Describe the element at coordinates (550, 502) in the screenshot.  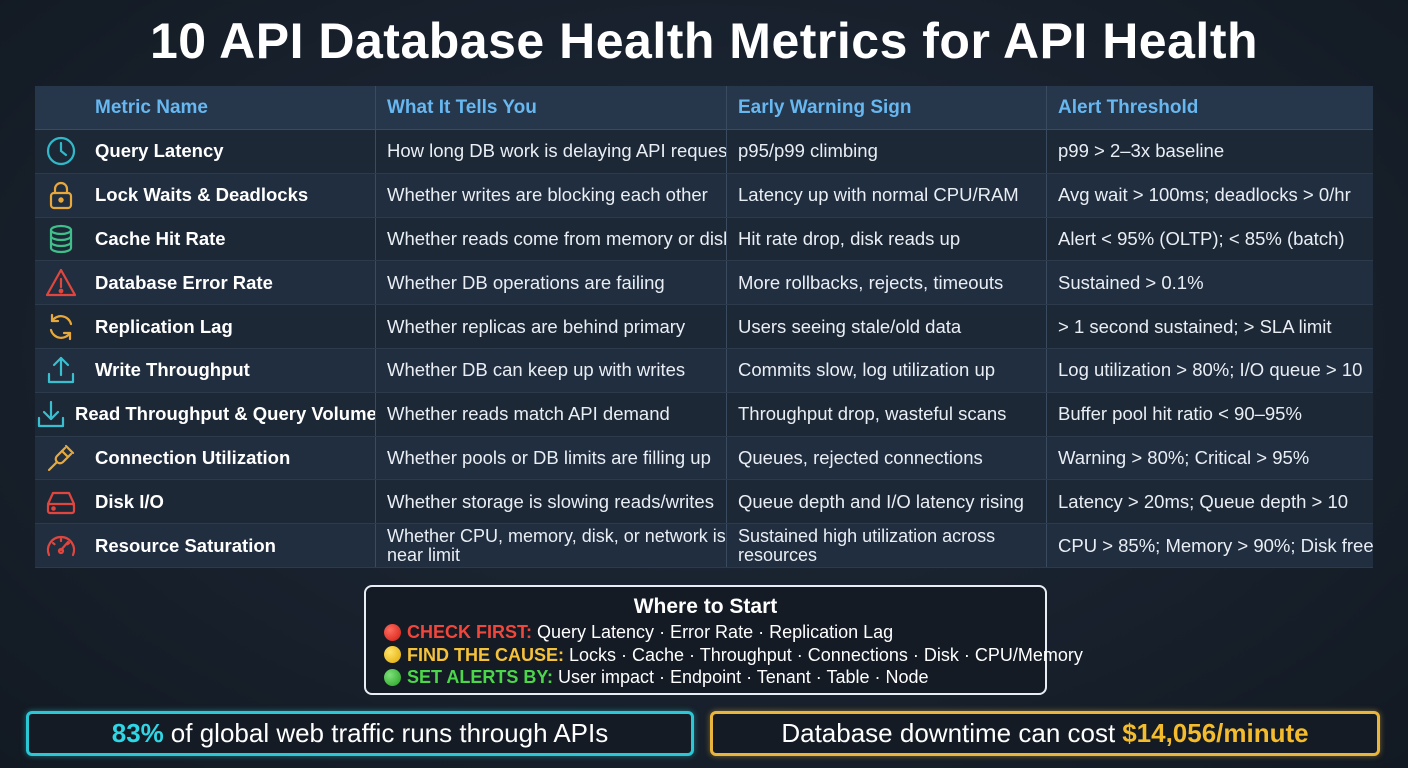
I see `tells-cell: Whether storage is slowing reads/writes` at that location.